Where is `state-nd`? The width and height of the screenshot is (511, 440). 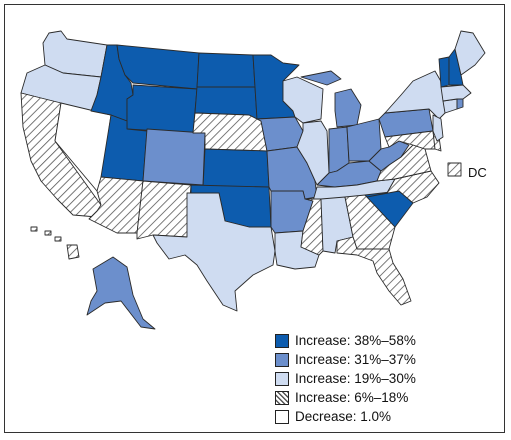 state-nd is located at coordinates (226, 70).